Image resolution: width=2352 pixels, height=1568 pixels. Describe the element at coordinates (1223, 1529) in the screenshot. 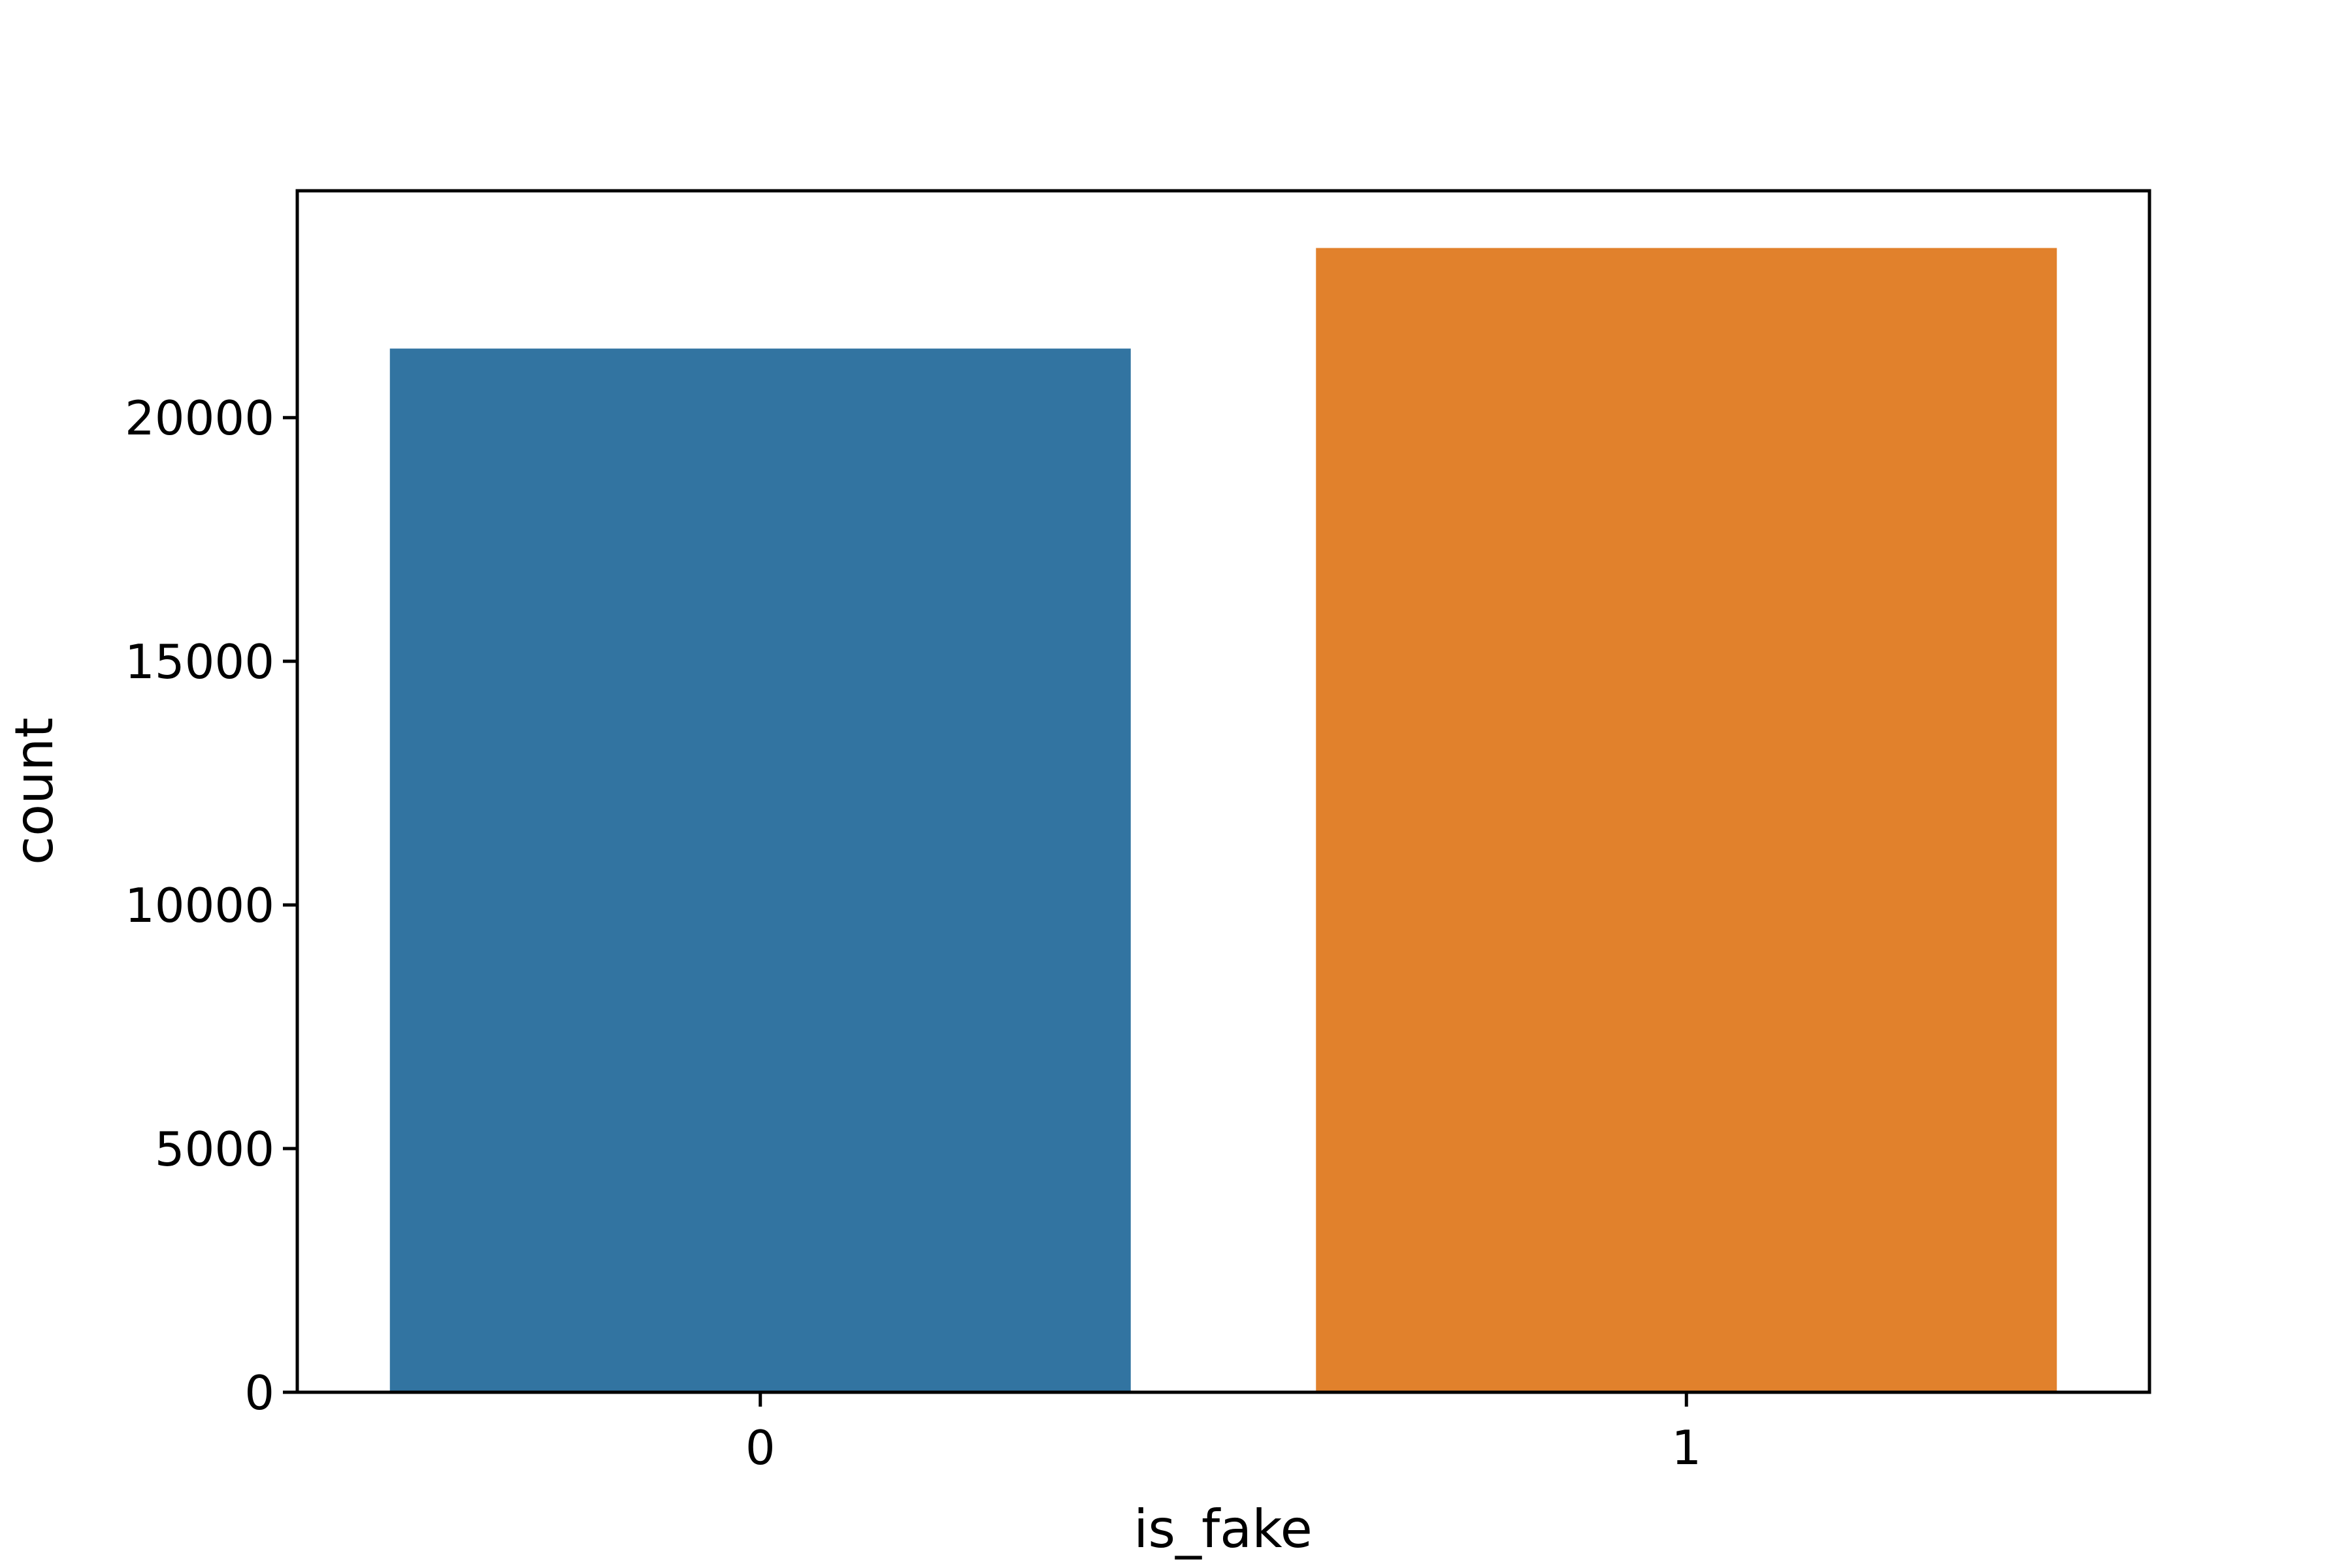

I see `x-axis-label: is_fake` at that location.